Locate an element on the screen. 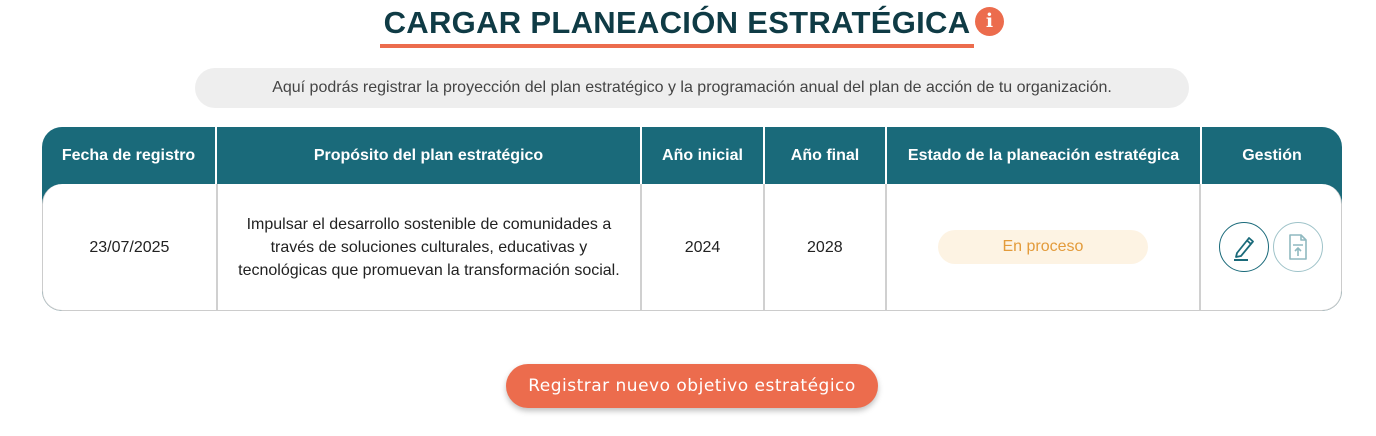 This screenshot has height=436, width=1376. status-badge: En proceso is located at coordinates (1042, 247).